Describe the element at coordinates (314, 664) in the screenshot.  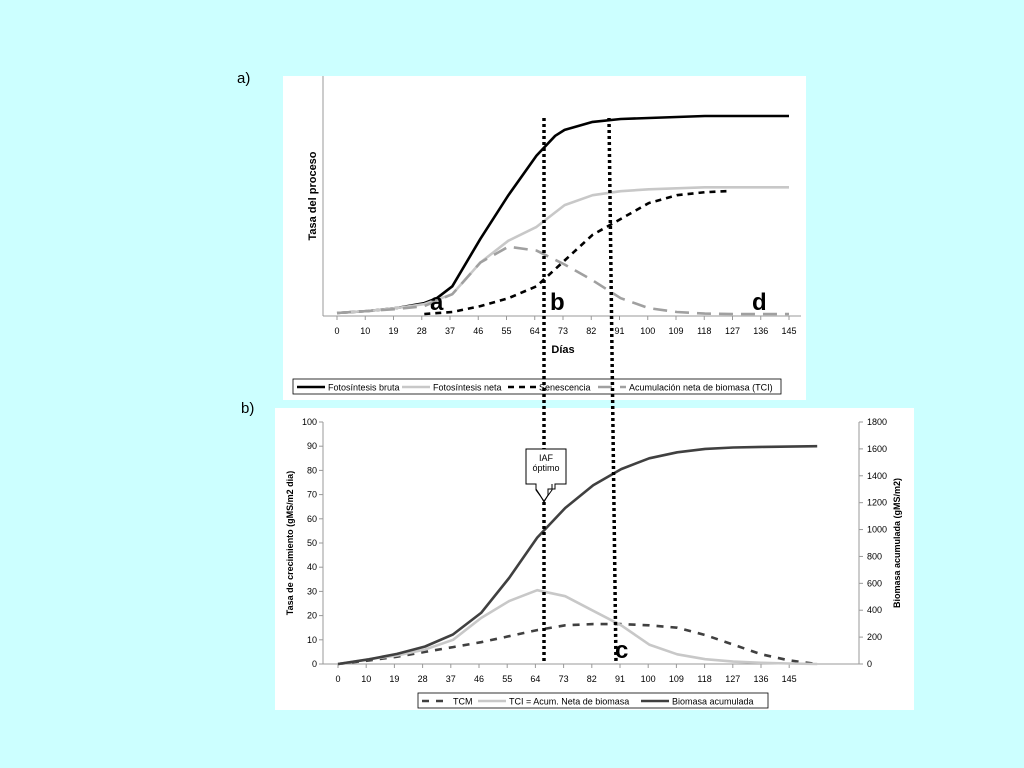
I see `chart-b-y-tick-label: 0` at that location.